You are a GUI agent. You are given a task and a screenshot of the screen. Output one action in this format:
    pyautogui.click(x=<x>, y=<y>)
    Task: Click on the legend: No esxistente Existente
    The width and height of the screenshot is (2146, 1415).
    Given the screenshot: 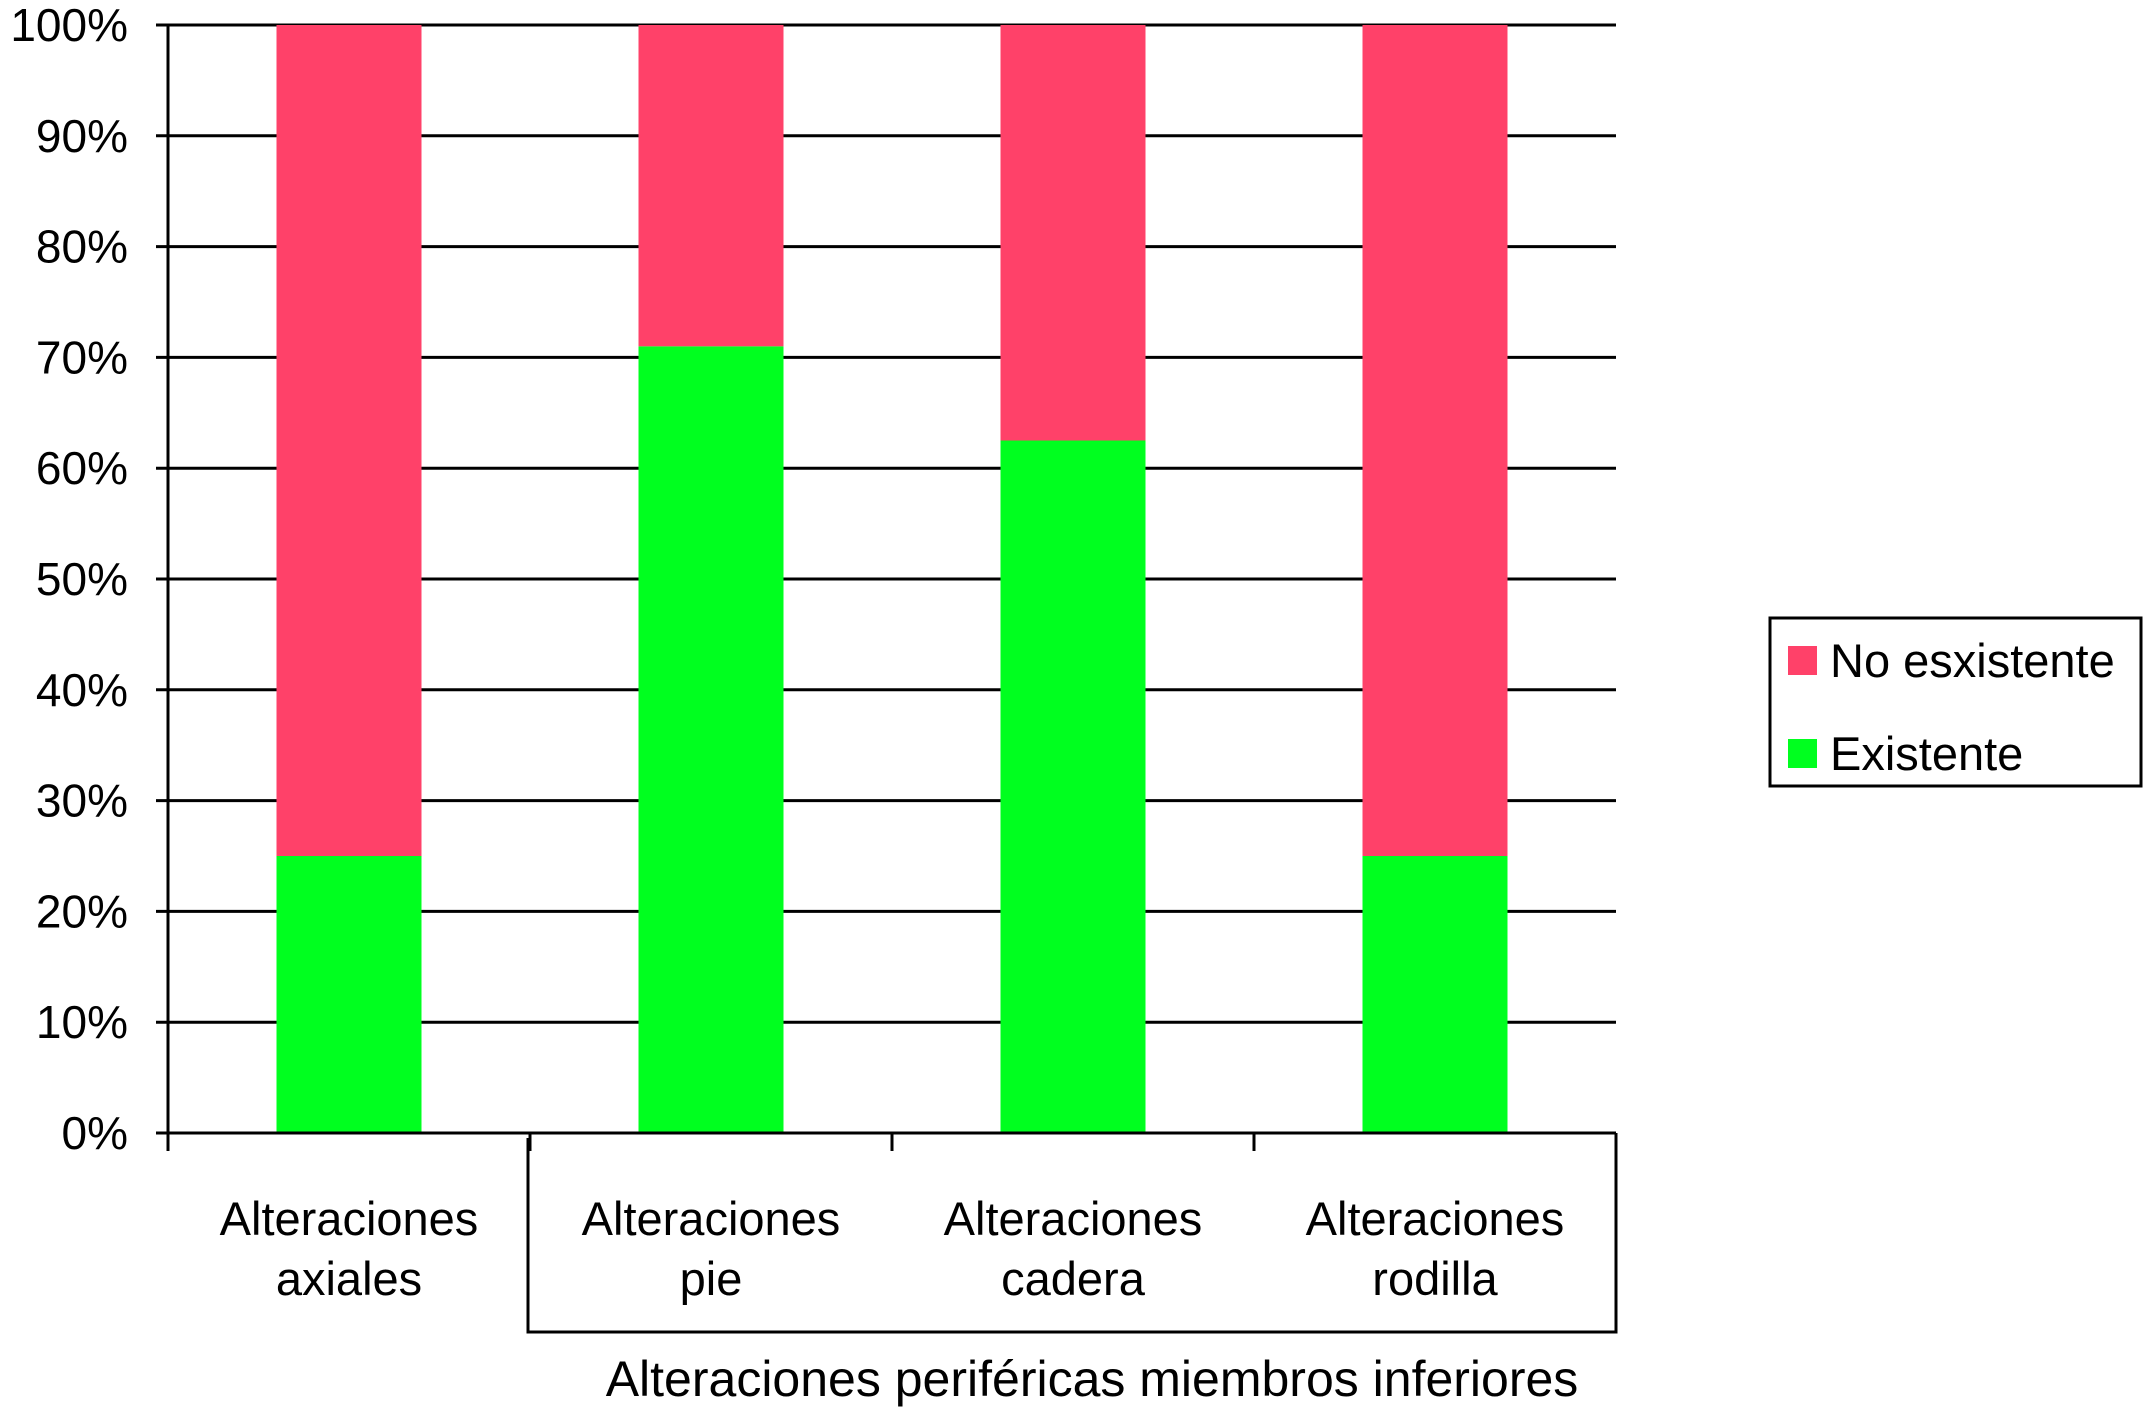 What is the action you would take?
    pyautogui.click(x=1955, y=702)
    